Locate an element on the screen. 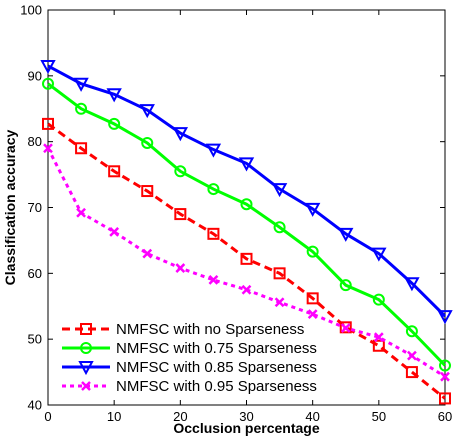 The width and height of the screenshot is (454, 440). y-tick-label: 60 is located at coordinates (35, 273).